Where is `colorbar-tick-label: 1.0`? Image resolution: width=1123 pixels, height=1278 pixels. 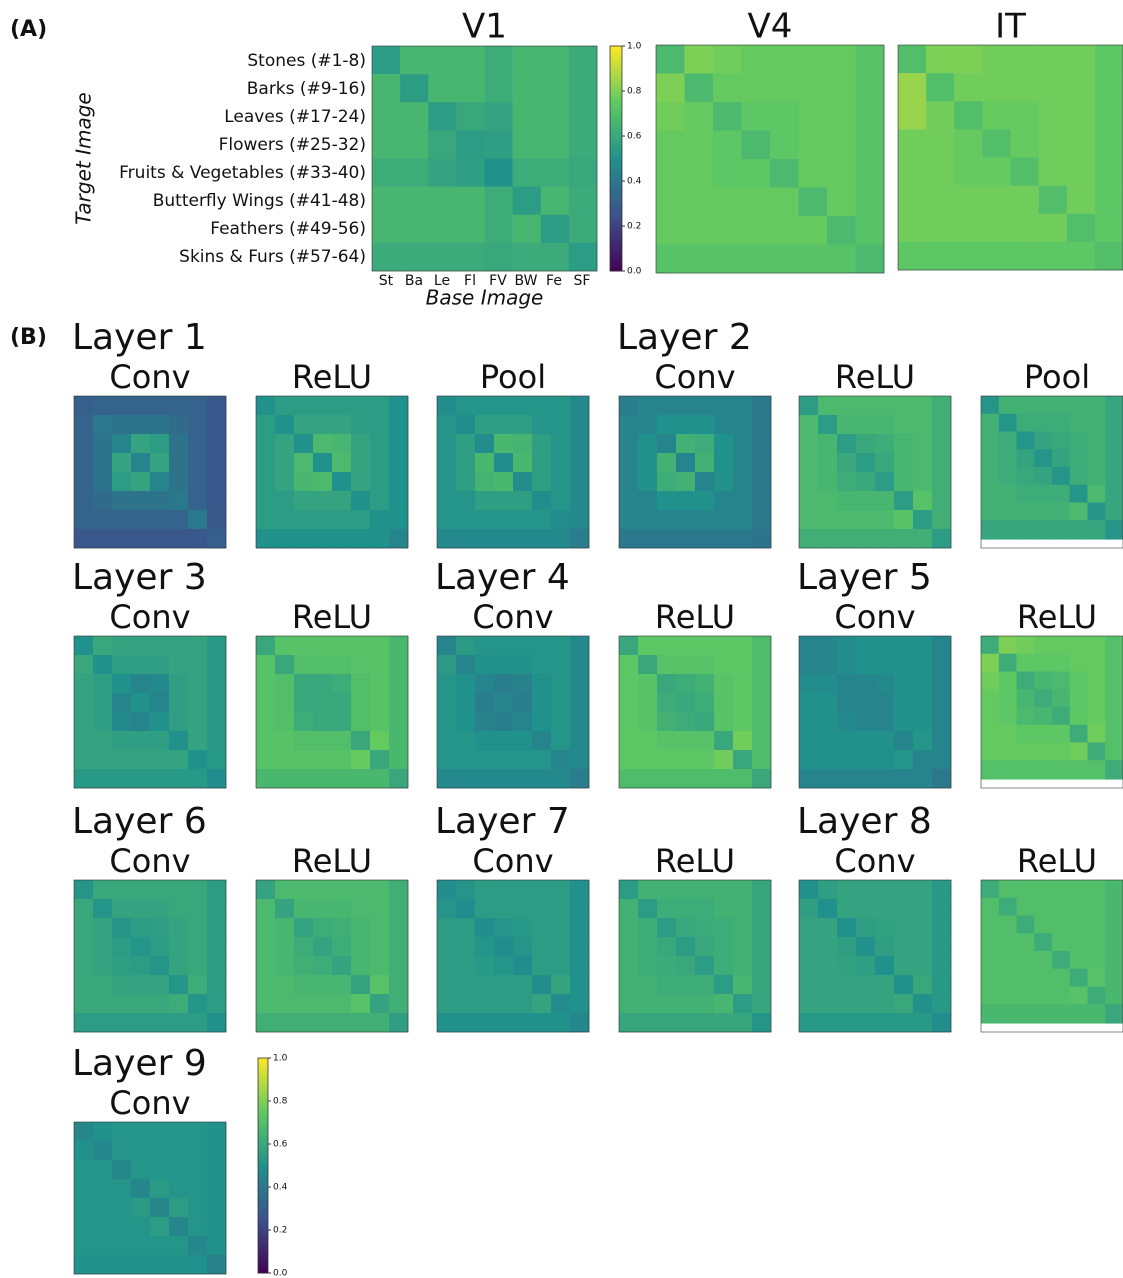
colorbar-tick-label: 1.0 is located at coordinates (280, 1059).